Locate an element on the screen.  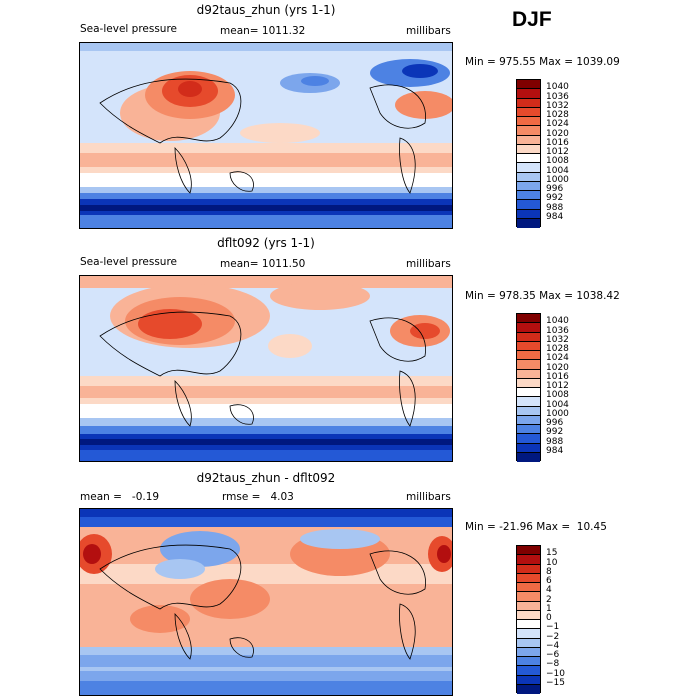
colorbar-tick-label: 8 is located at coordinates (549, 571).